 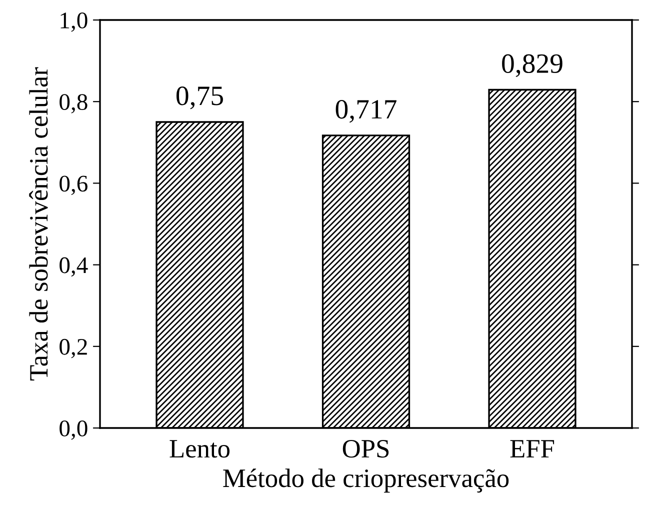 What do you see at coordinates (38, 223) in the screenshot?
I see `y-axis-title: Taxa de sobrevivência celular` at bounding box center [38, 223].